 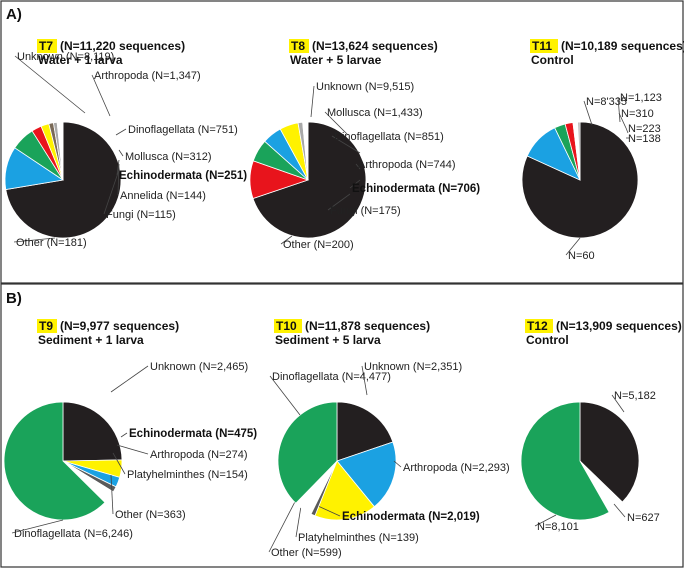 What do you see at coordinates (141, 215) in the screenshot?
I see `slice-label-fungi: Fungi (N=115)` at bounding box center [141, 215].